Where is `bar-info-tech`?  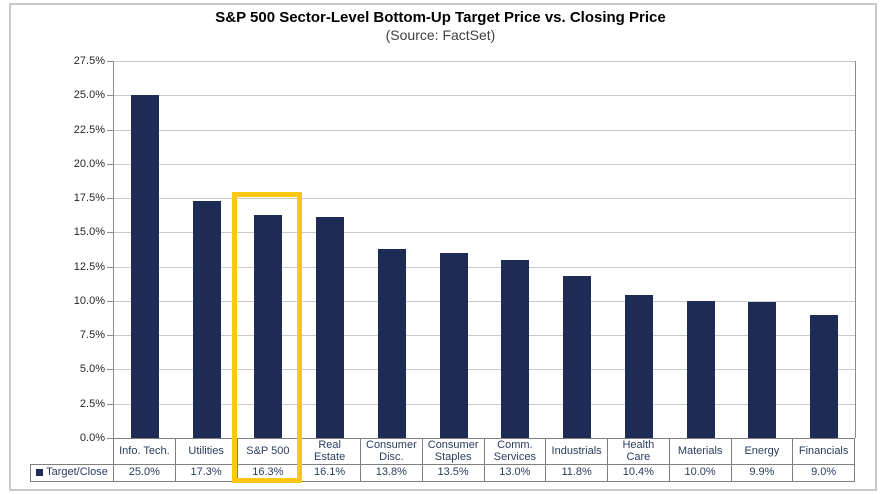 bar-info-tech is located at coordinates (145, 266).